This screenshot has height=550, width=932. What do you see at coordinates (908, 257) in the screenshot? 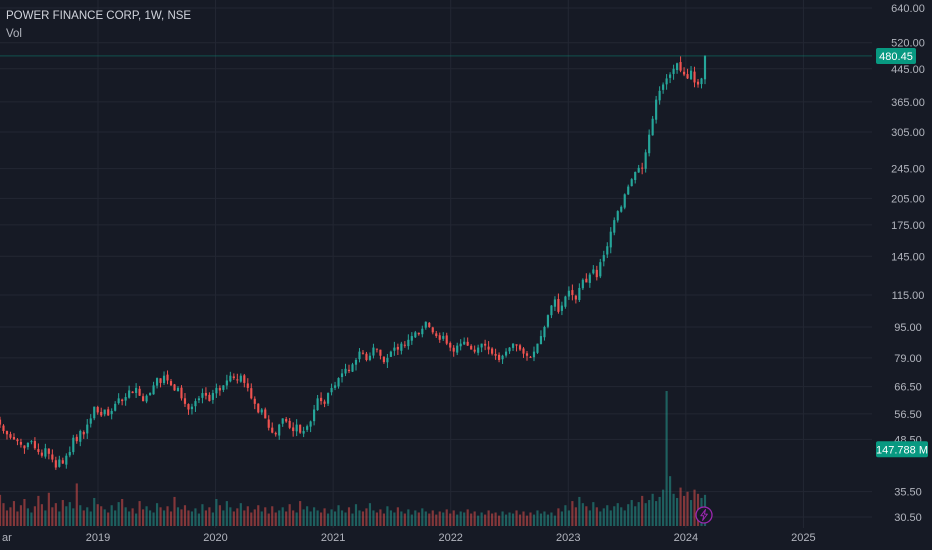
I see `y-tick-label: 145.00` at bounding box center [908, 257].